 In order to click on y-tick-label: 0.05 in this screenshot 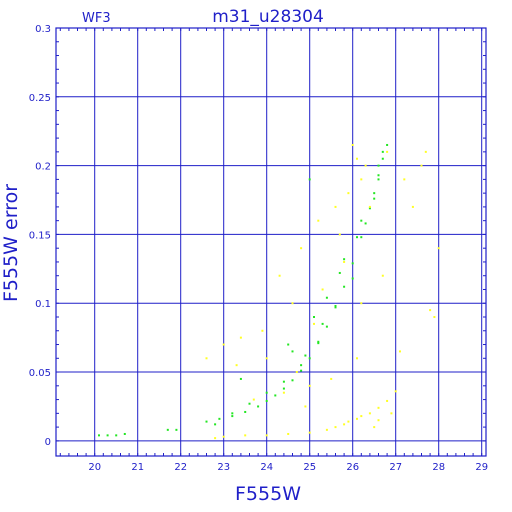, I will do `click(40, 373)`.